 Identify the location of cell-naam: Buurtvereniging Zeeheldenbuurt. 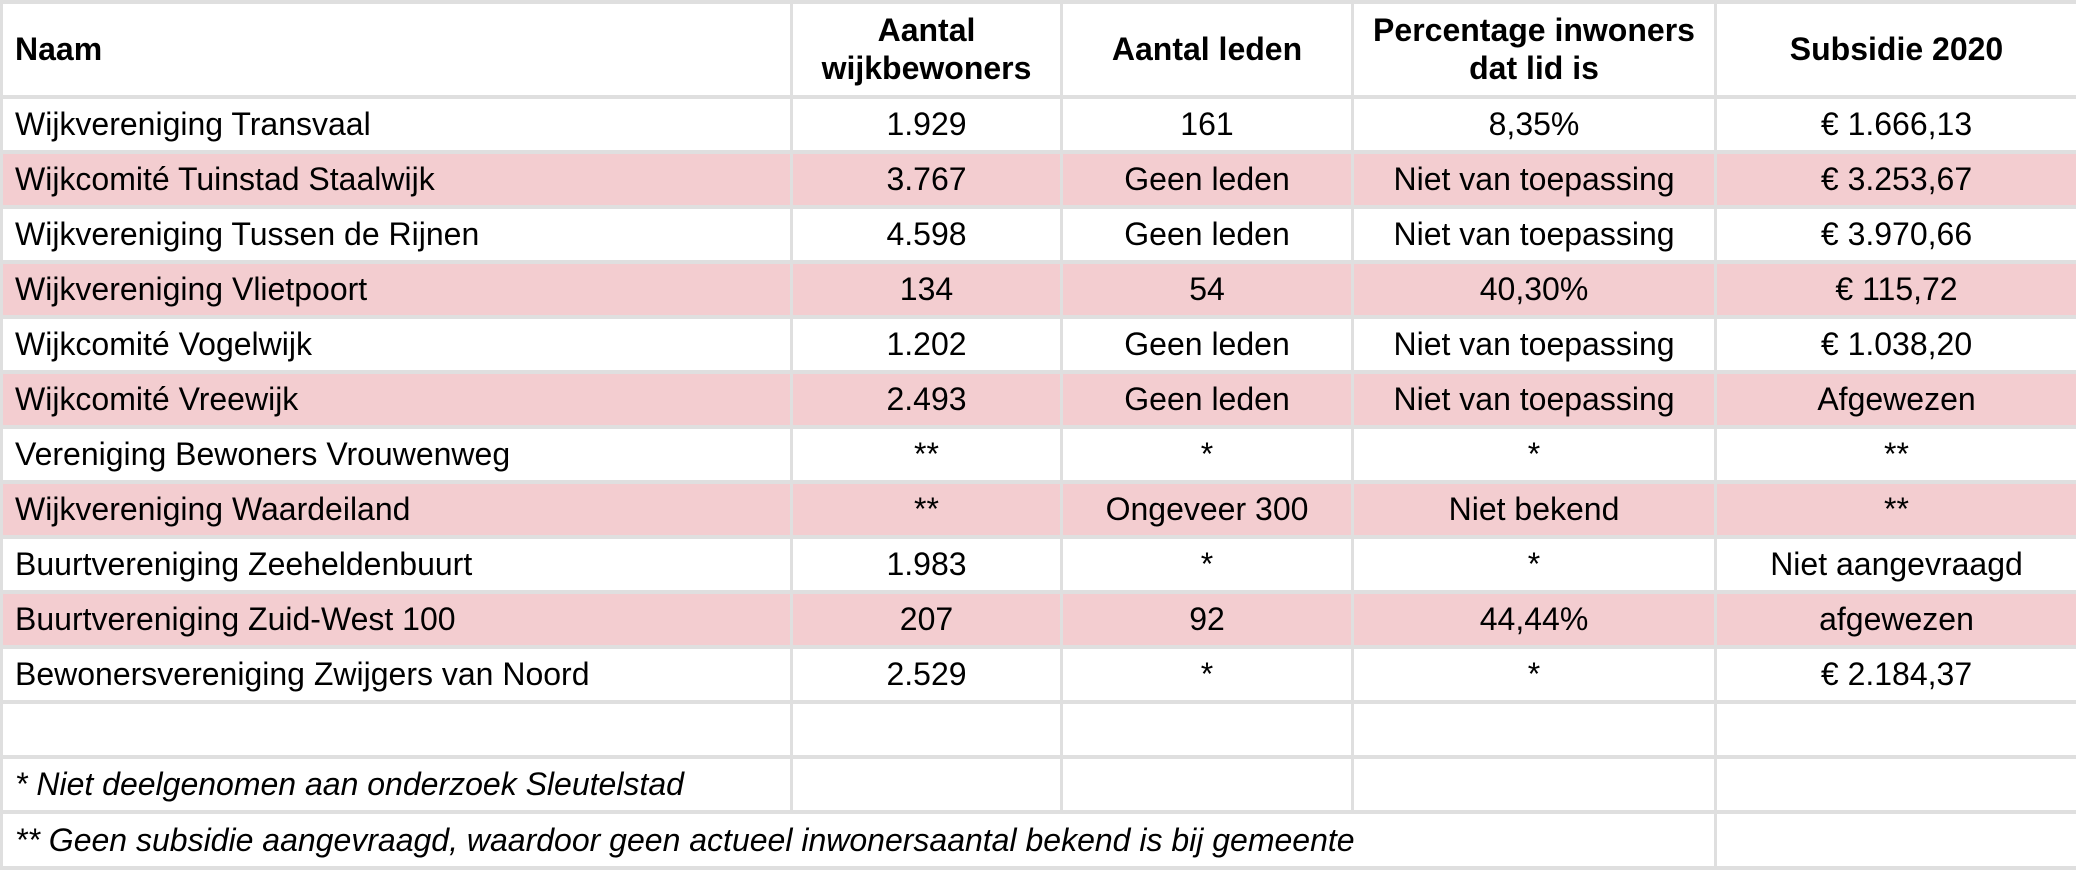
(397, 564).